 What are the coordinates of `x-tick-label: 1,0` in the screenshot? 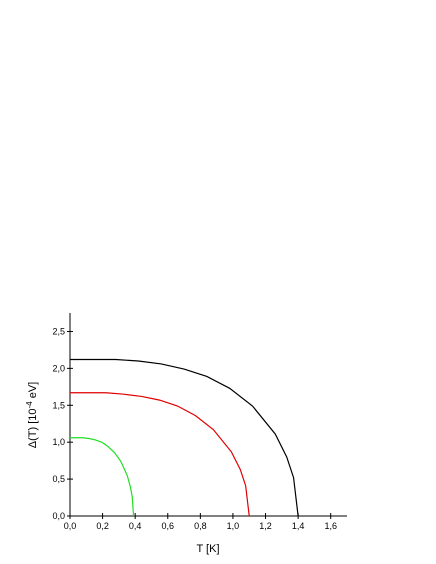 It's located at (233, 526).